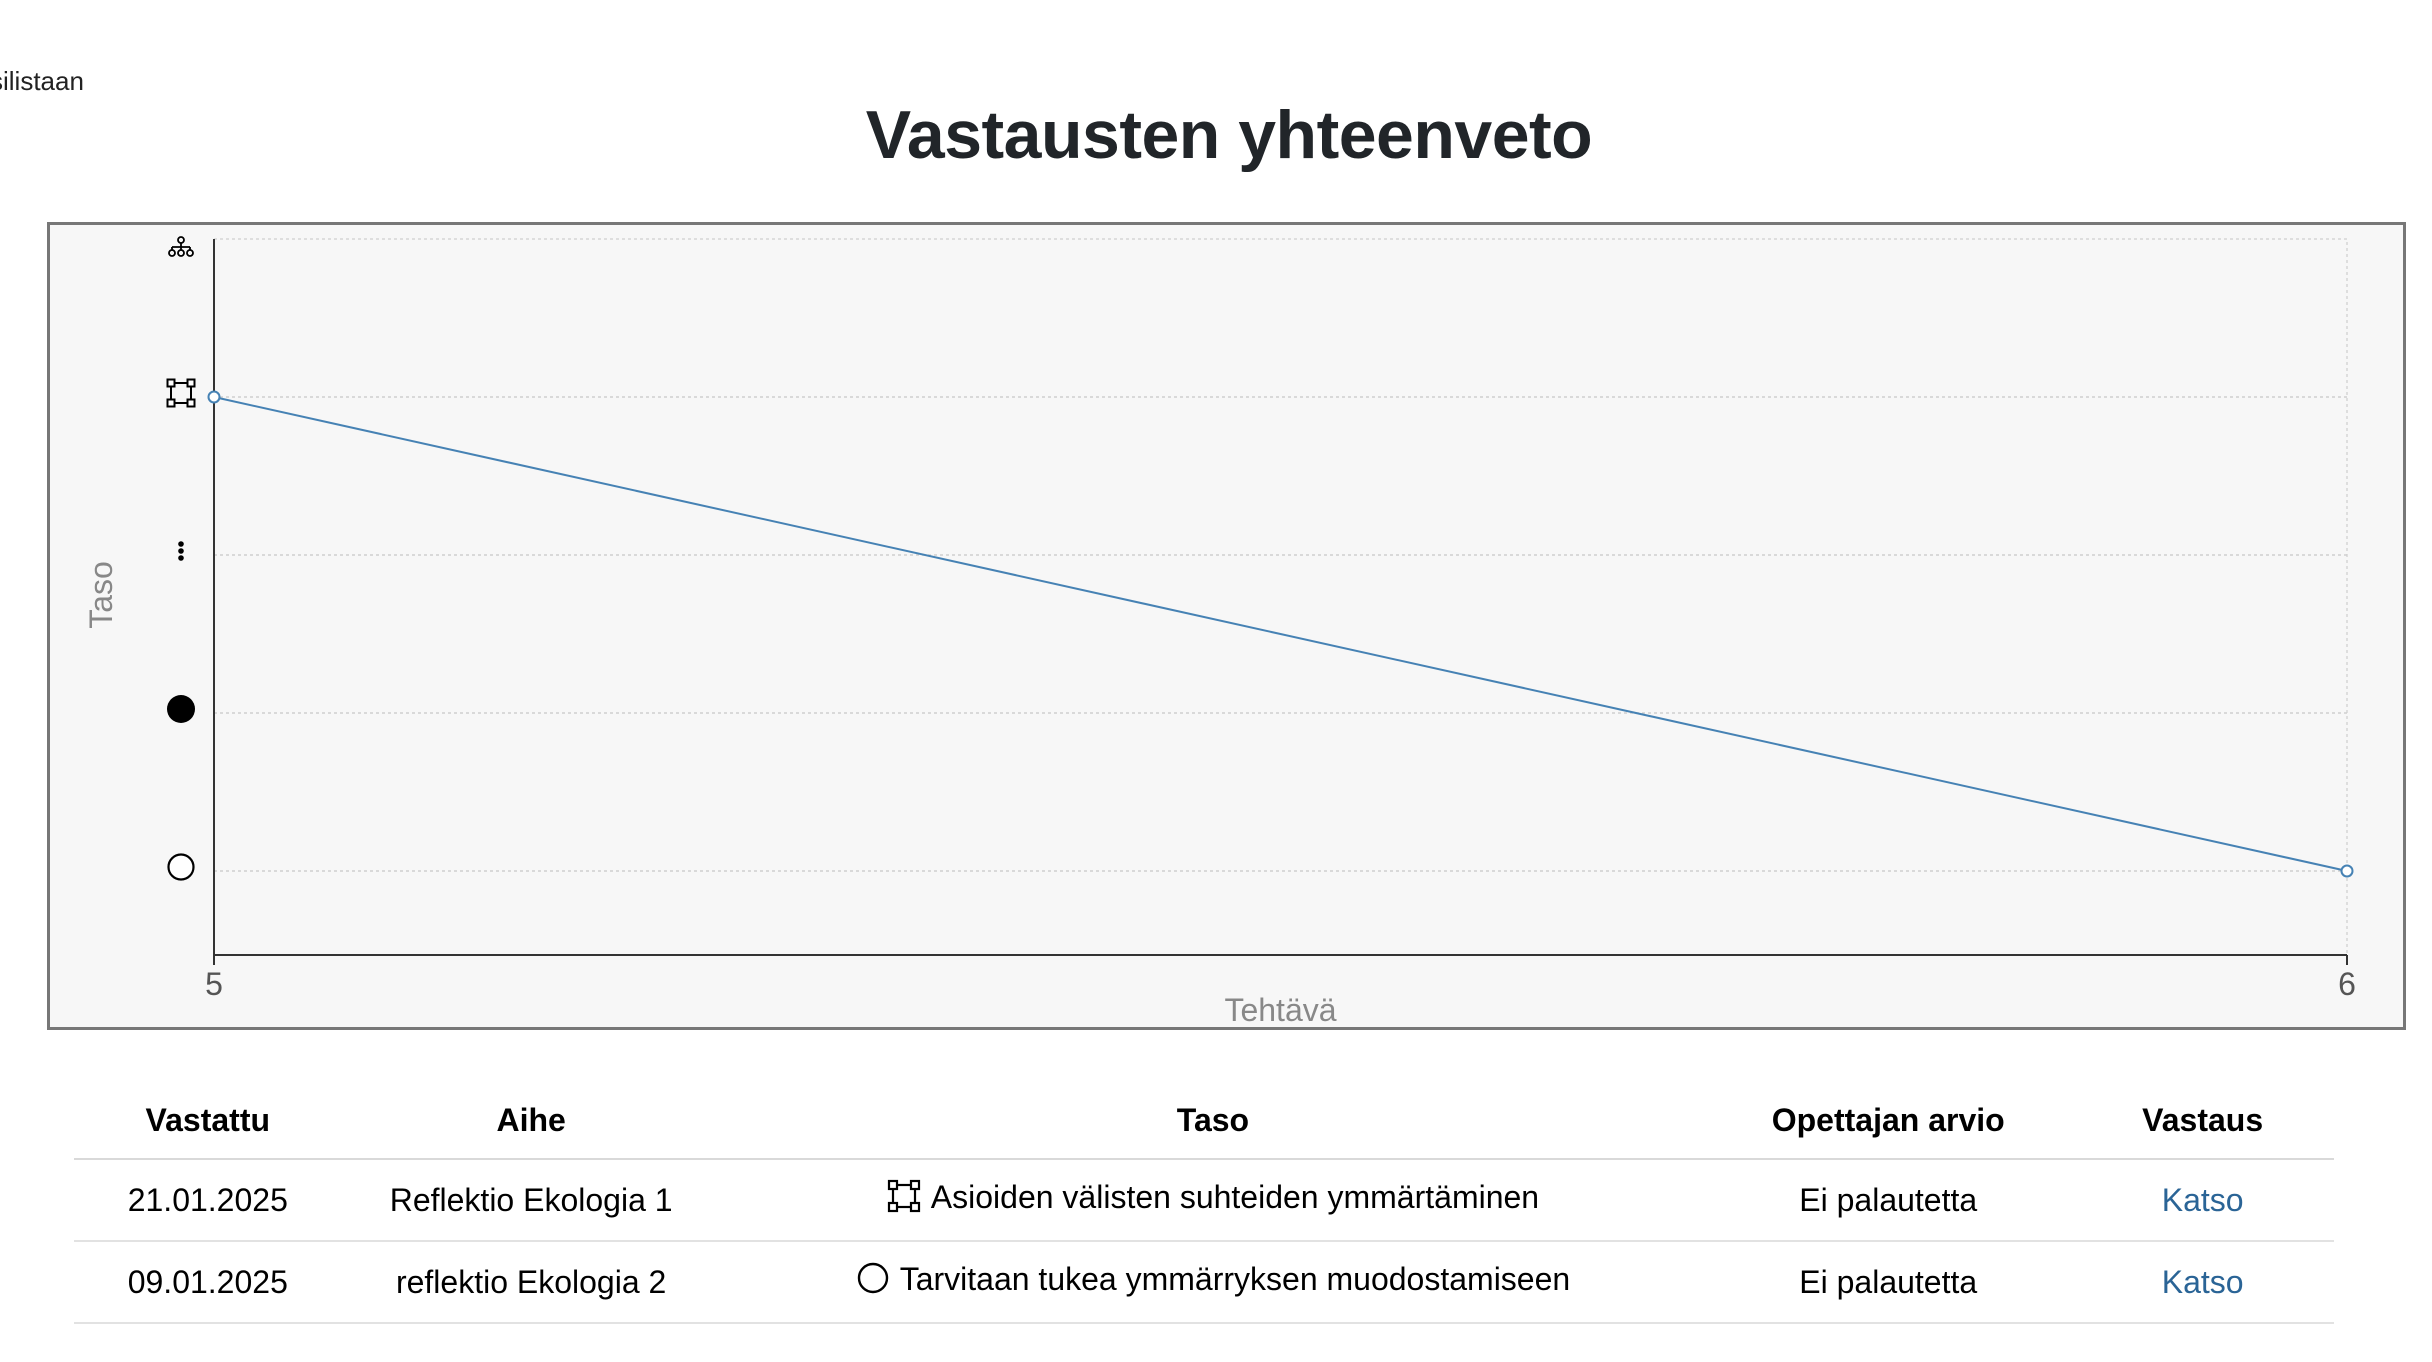 The width and height of the screenshot is (2432, 1362). Describe the element at coordinates (531, 1121) in the screenshot. I see `header-topic: Aihe` at that location.